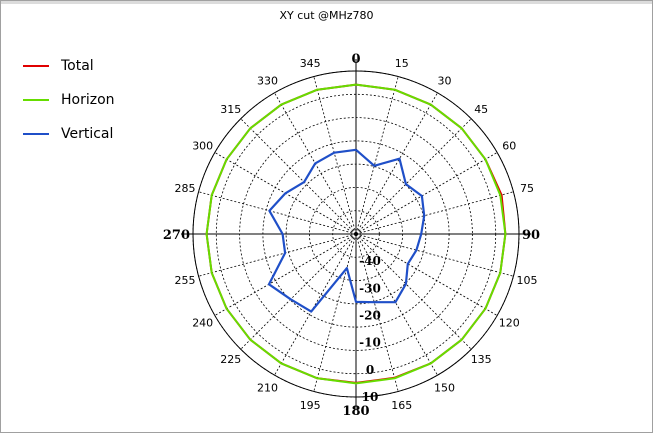 Image resolution: width=653 pixels, height=433 pixels. What do you see at coordinates (267, 81) in the screenshot?
I see `angle-tick-label: 330` at bounding box center [267, 81].